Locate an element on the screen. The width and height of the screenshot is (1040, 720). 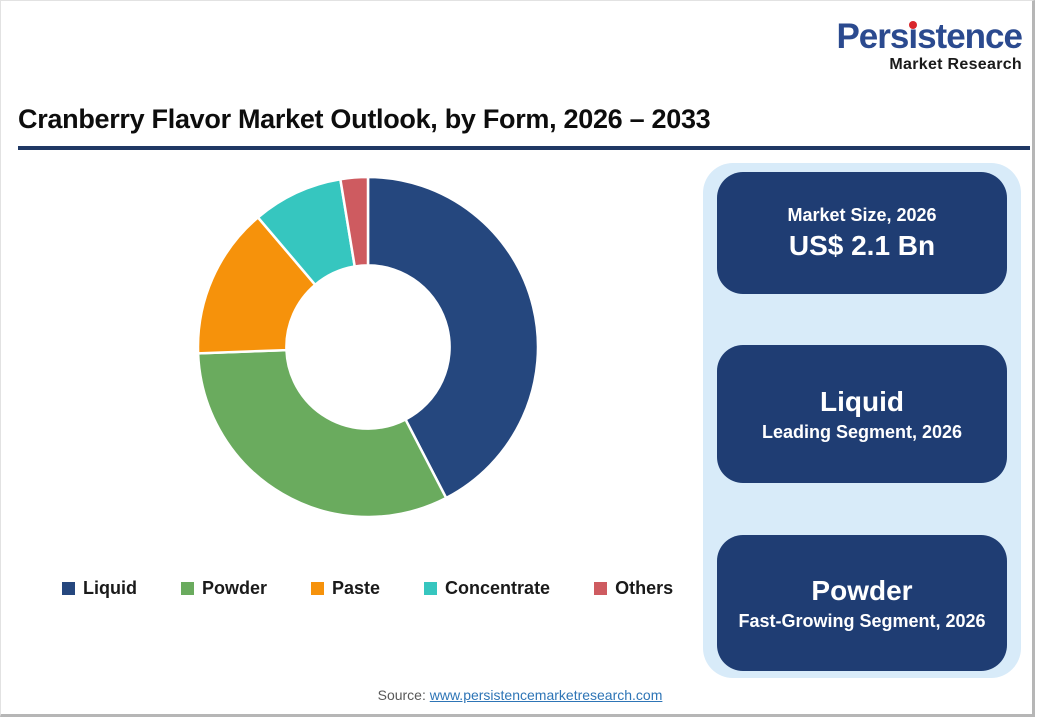
legend-item-concentrate: Concentrate is located at coordinates (487, 588).